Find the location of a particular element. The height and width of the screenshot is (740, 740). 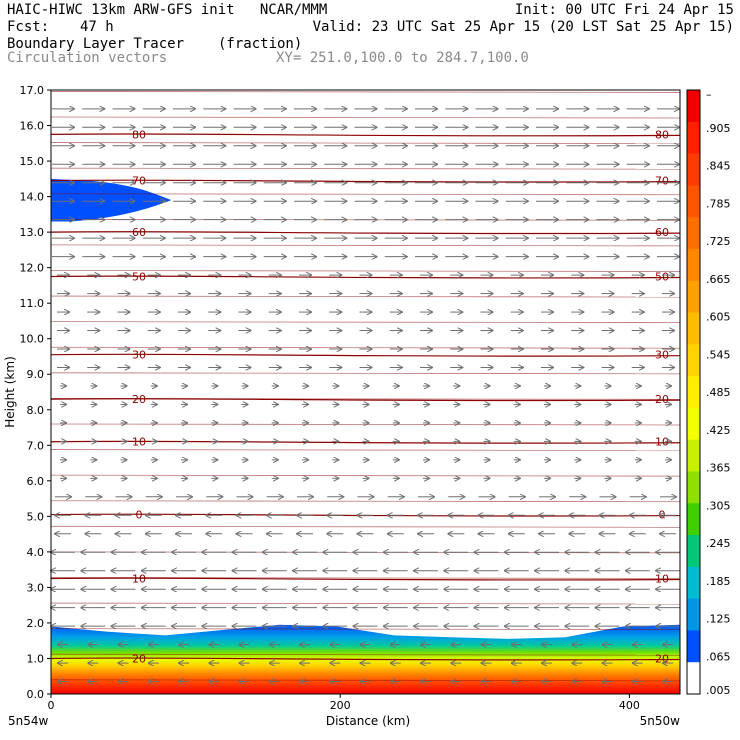

y-tick-label: 12.0 is located at coordinates (32, 268).